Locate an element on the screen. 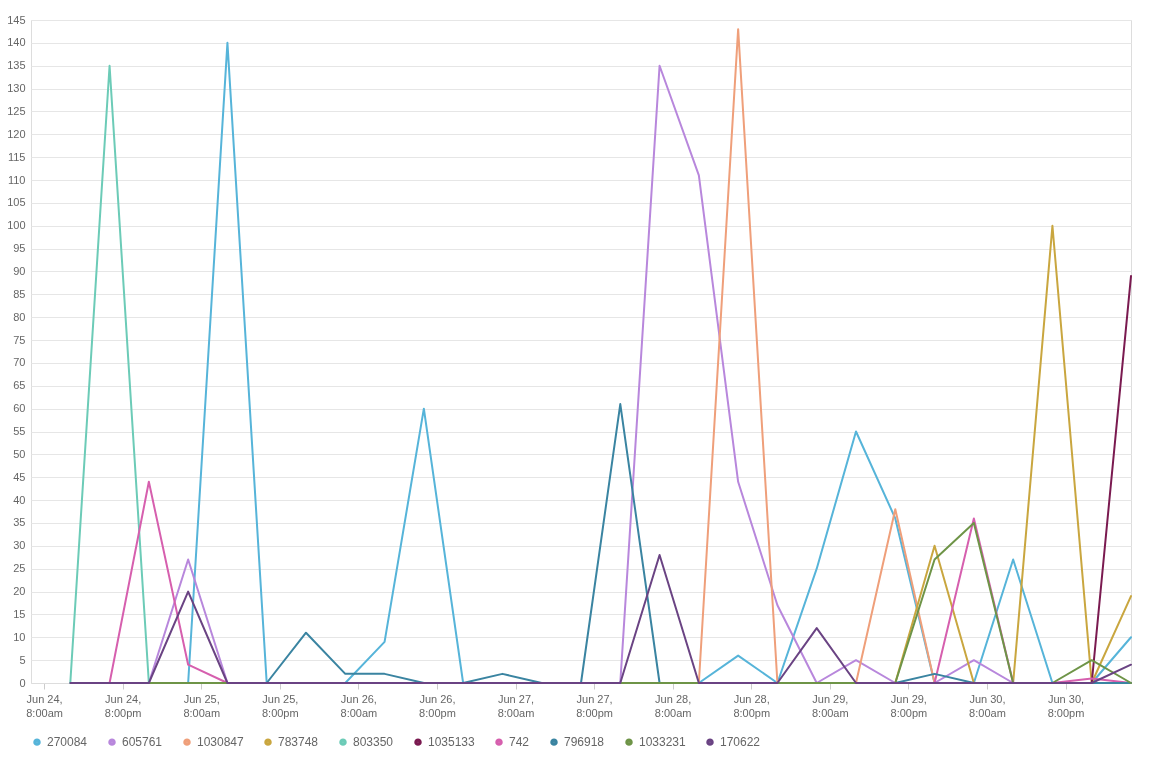 This screenshot has width=1156, height=762. x-tick-label: Jun 29, 8:00pm is located at coordinates (909, 705).